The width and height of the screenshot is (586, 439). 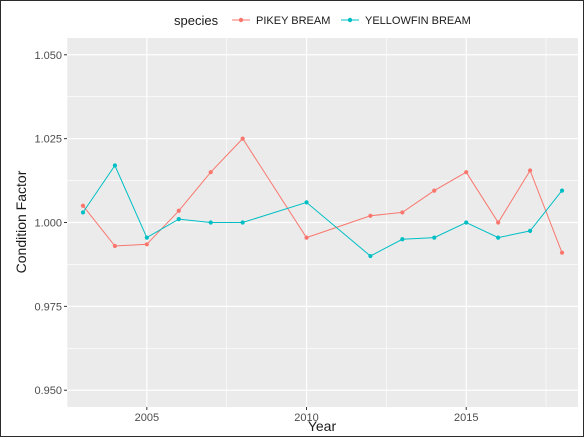 What do you see at coordinates (21, 221) in the screenshot?
I see `y-axis-title: Condition Factor` at bounding box center [21, 221].